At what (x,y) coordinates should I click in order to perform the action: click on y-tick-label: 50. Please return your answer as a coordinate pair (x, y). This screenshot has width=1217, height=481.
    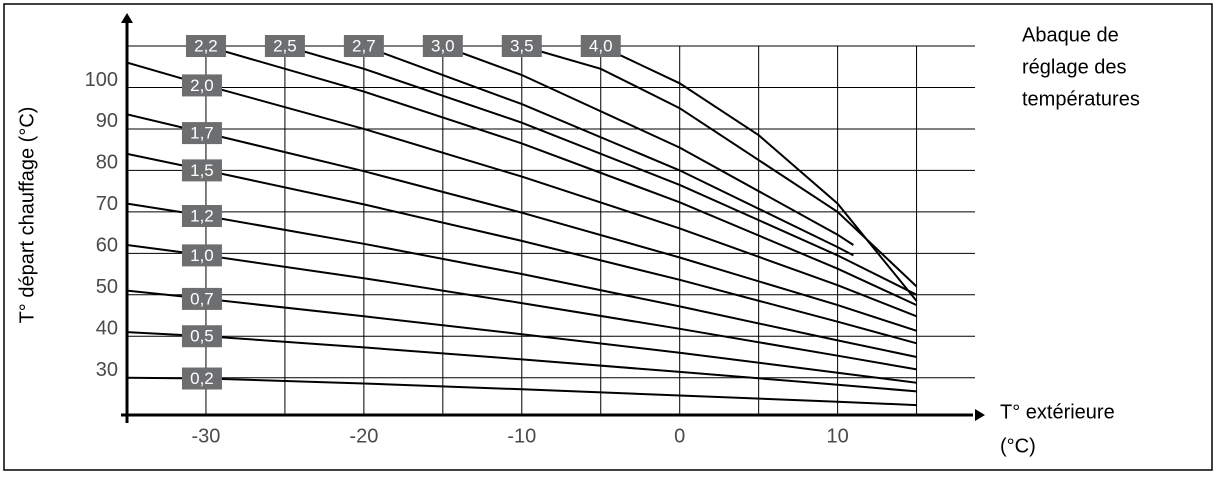
    Looking at the image, I should click on (107, 287).